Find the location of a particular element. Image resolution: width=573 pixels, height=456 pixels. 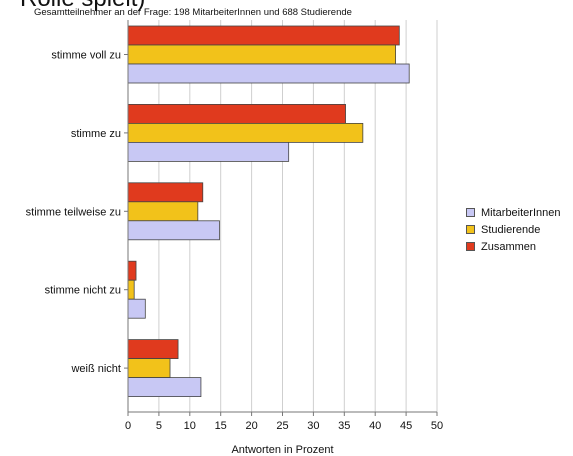

x-tick-label: 35 is located at coordinates (344, 426).